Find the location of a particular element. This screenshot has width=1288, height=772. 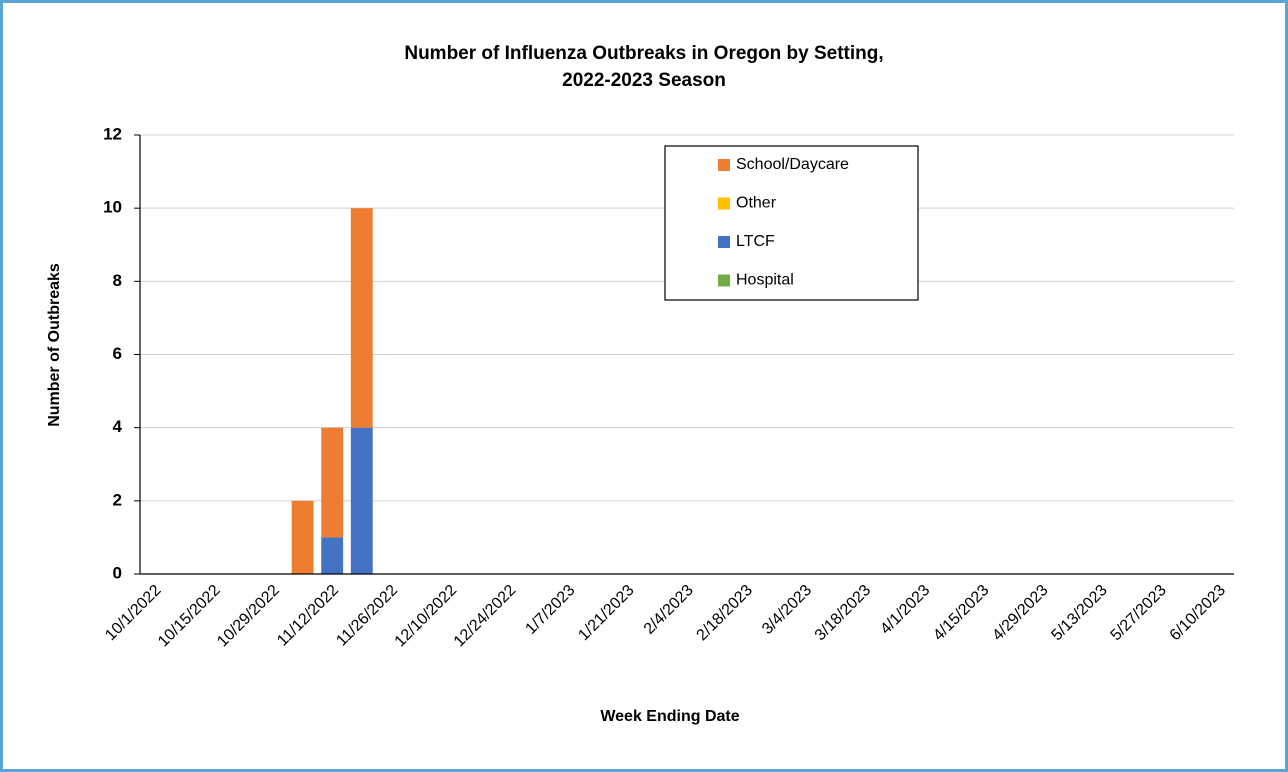

legend-box is located at coordinates (791, 223).